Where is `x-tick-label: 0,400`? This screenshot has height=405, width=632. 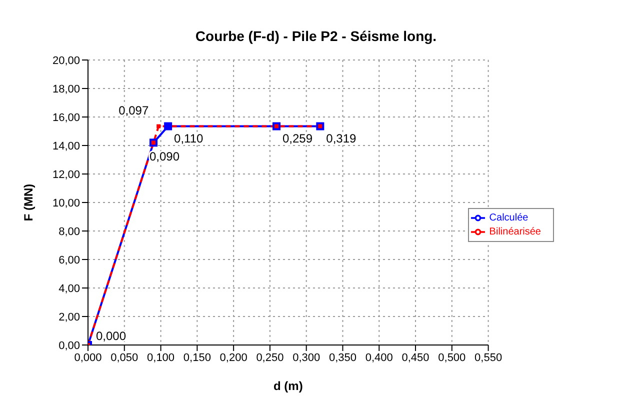
x-tick-label: 0,400 is located at coordinates (379, 358).